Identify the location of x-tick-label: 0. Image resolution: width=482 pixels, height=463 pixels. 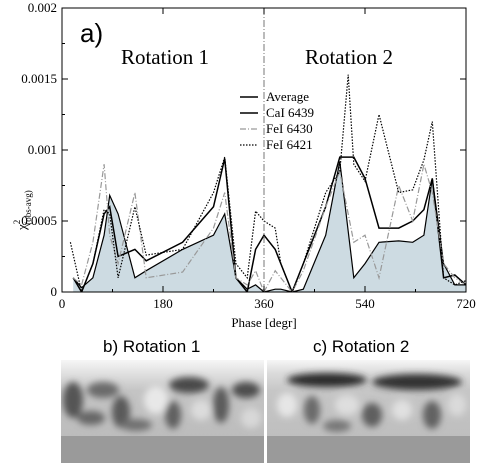
(62, 303).